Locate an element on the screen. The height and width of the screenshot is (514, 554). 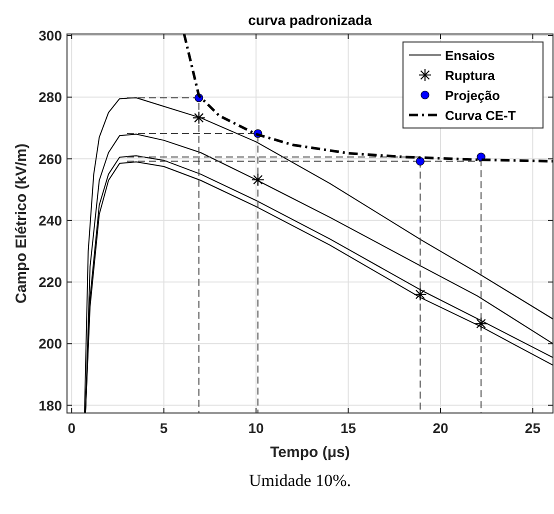
x-tick-label: 25 is located at coordinates (532, 428).